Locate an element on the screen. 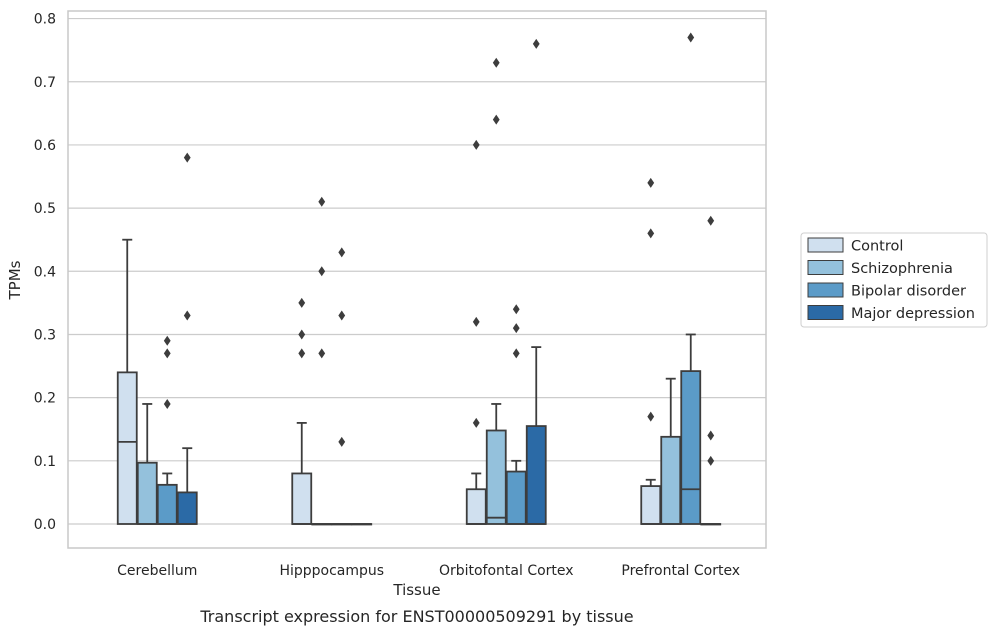 This screenshot has height=635, width=997. legend-swatch-major-depression is located at coordinates (825, 312).